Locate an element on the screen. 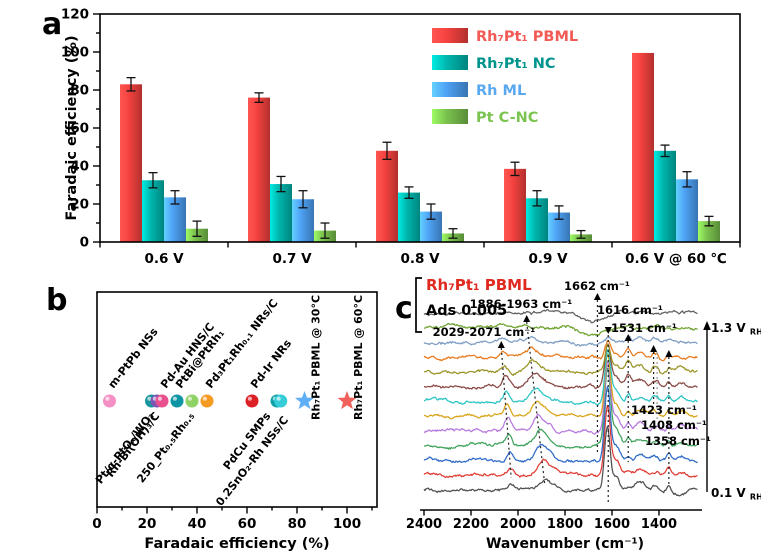 This screenshot has height=554, width=761. panel-b-letter: b is located at coordinates (57, 300).